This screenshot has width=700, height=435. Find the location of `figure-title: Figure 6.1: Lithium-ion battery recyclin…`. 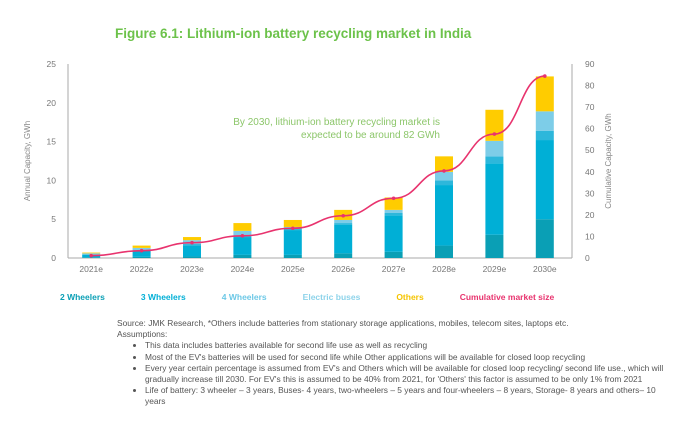

figure-title: Figure 6.1: Lithium-ion battery recyclin… is located at coordinates (293, 33).